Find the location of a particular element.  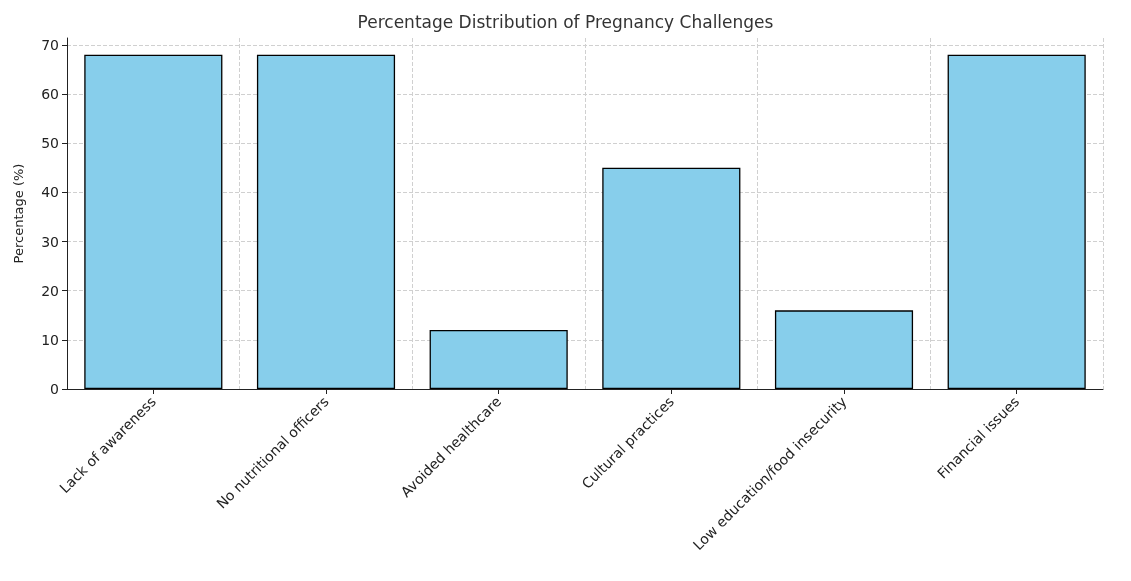

y-tick-label: 10 is located at coordinates (50, 339).